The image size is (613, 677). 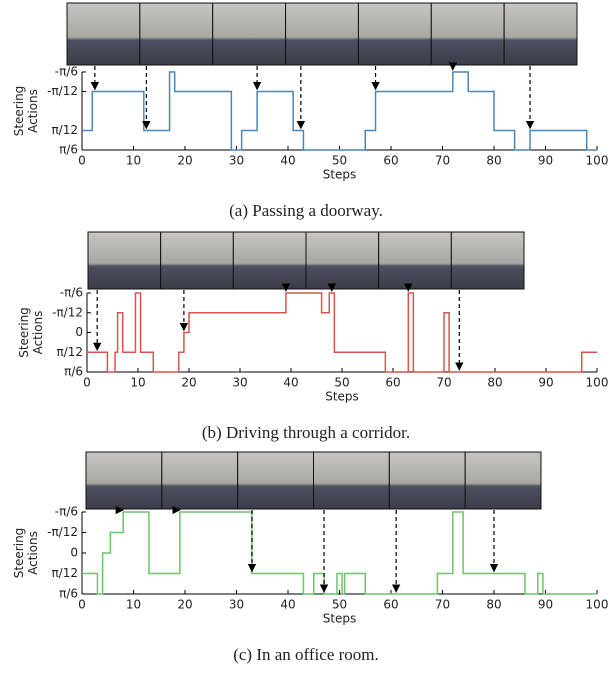 I want to click on caption: (b) Driving through a corridor., so click(x=306, y=432).